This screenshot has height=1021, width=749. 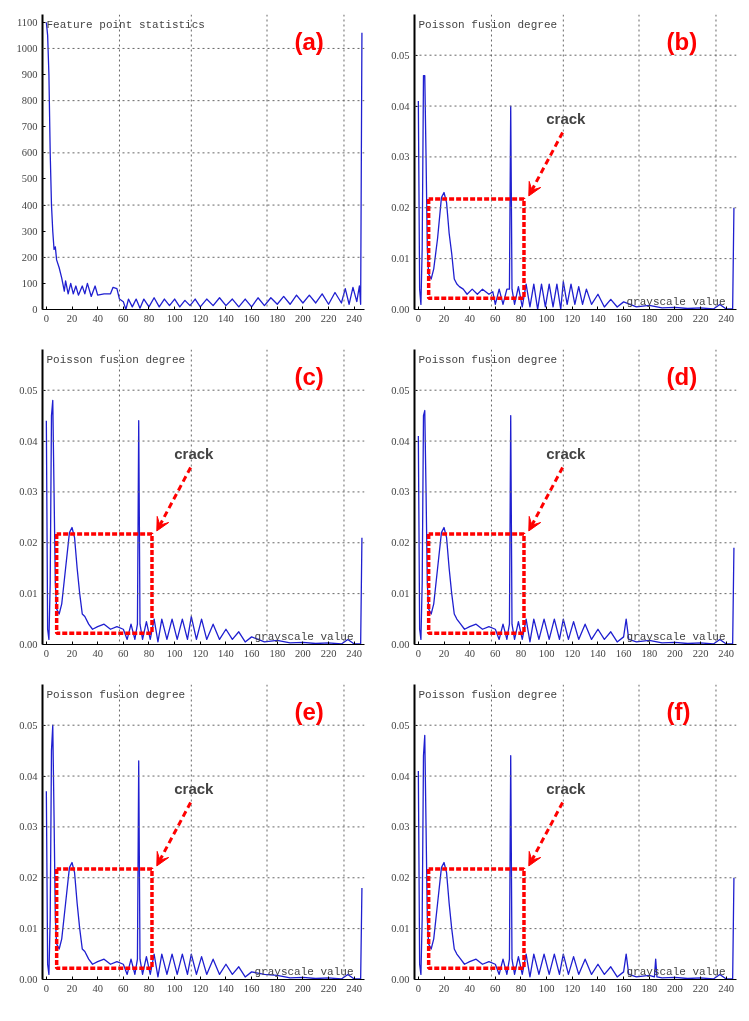 What do you see at coordinates (678, 711) in the screenshot?
I see `text: (f)` at bounding box center [678, 711].